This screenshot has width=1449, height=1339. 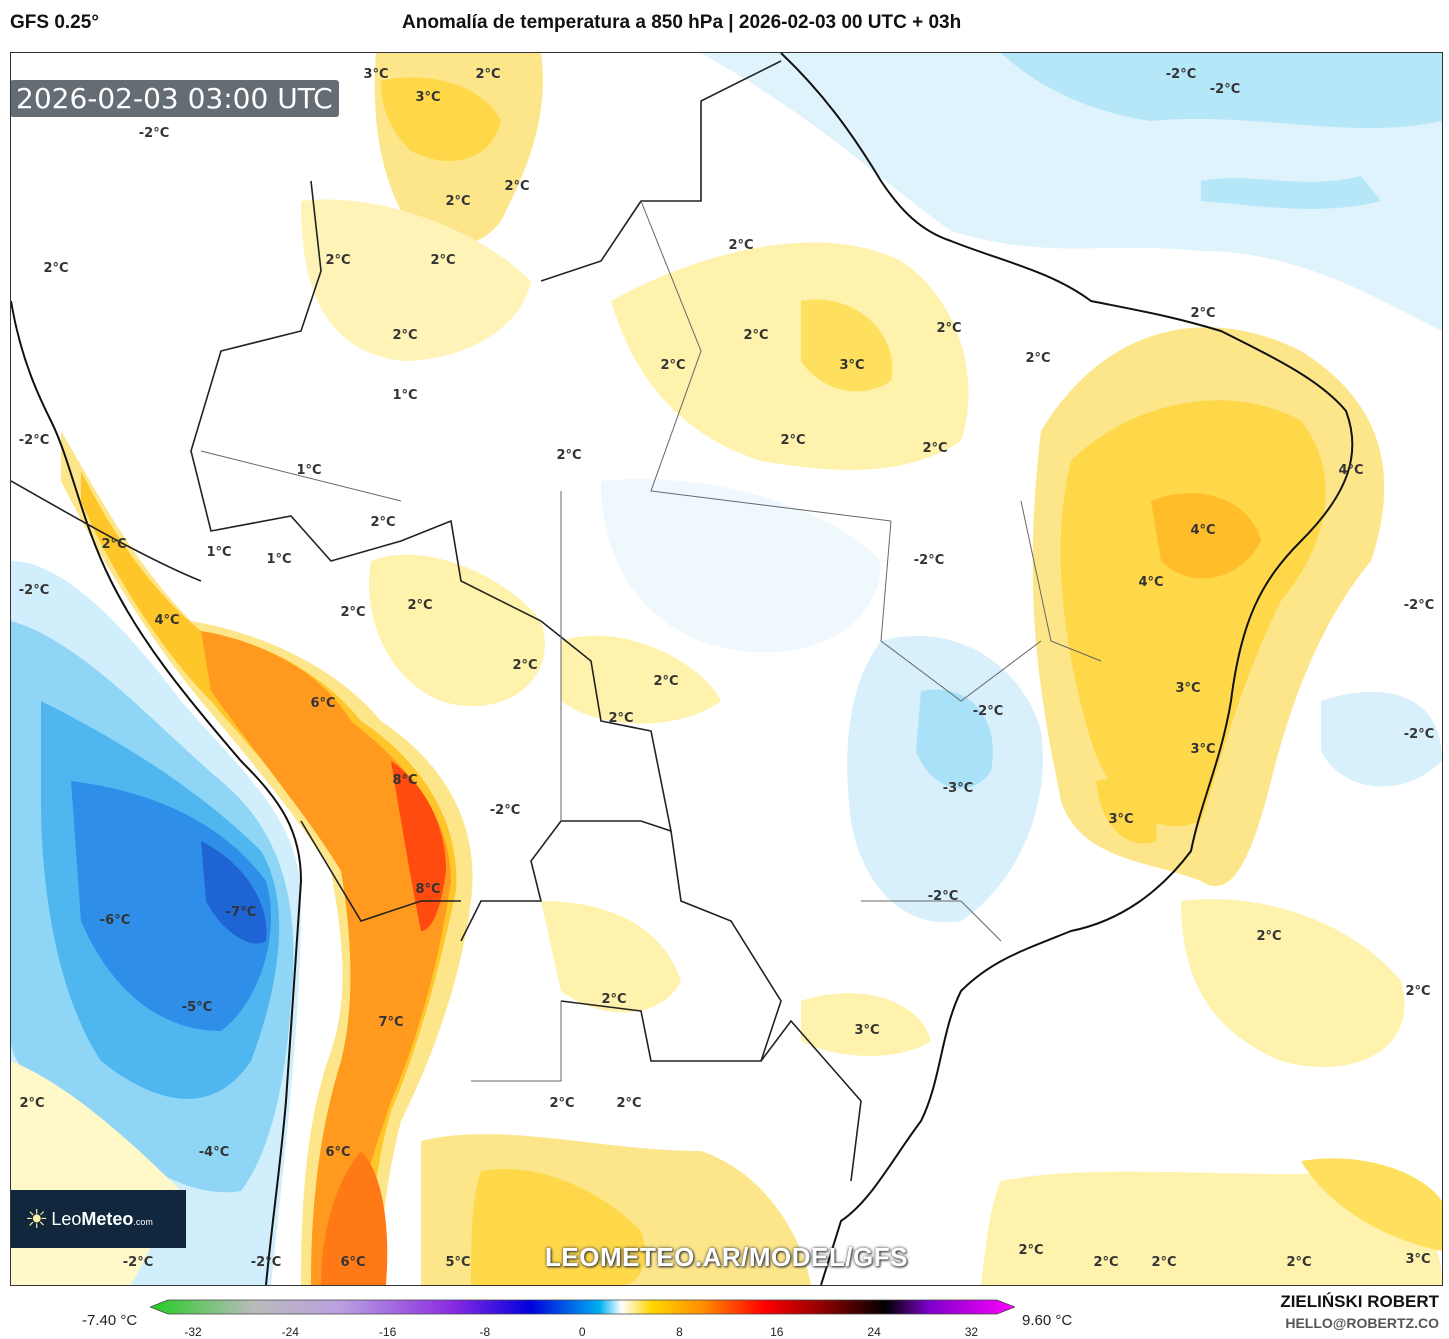 What do you see at coordinates (193, 1332) in the screenshot?
I see `colorbar-tick-label: -32` at bounding box center [193, 1332].